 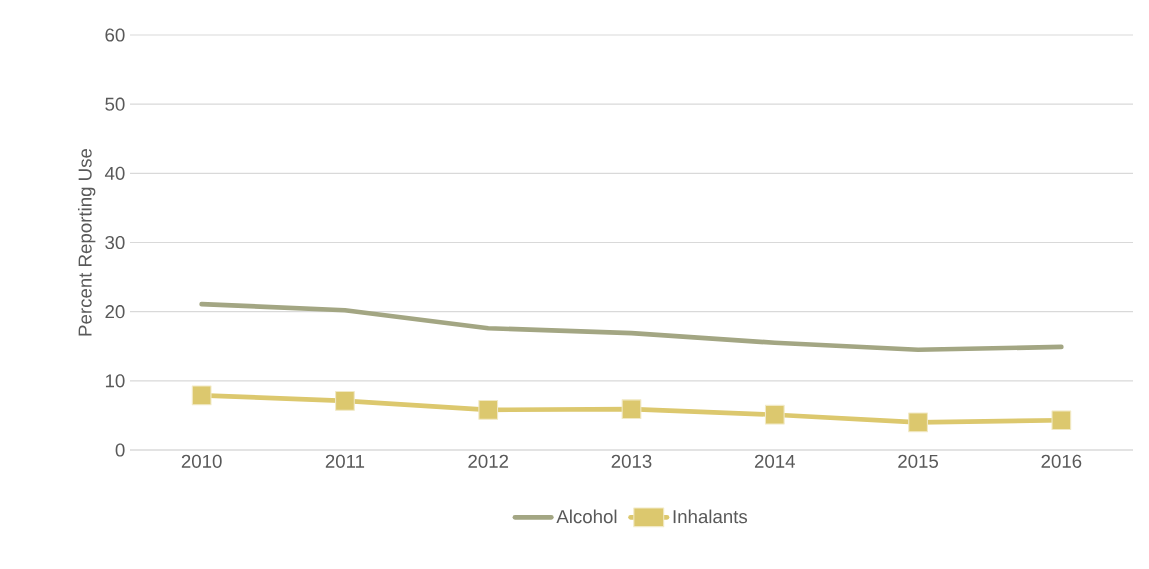 I want to click on y-tick-label: 10, so click(x=115, y=381).